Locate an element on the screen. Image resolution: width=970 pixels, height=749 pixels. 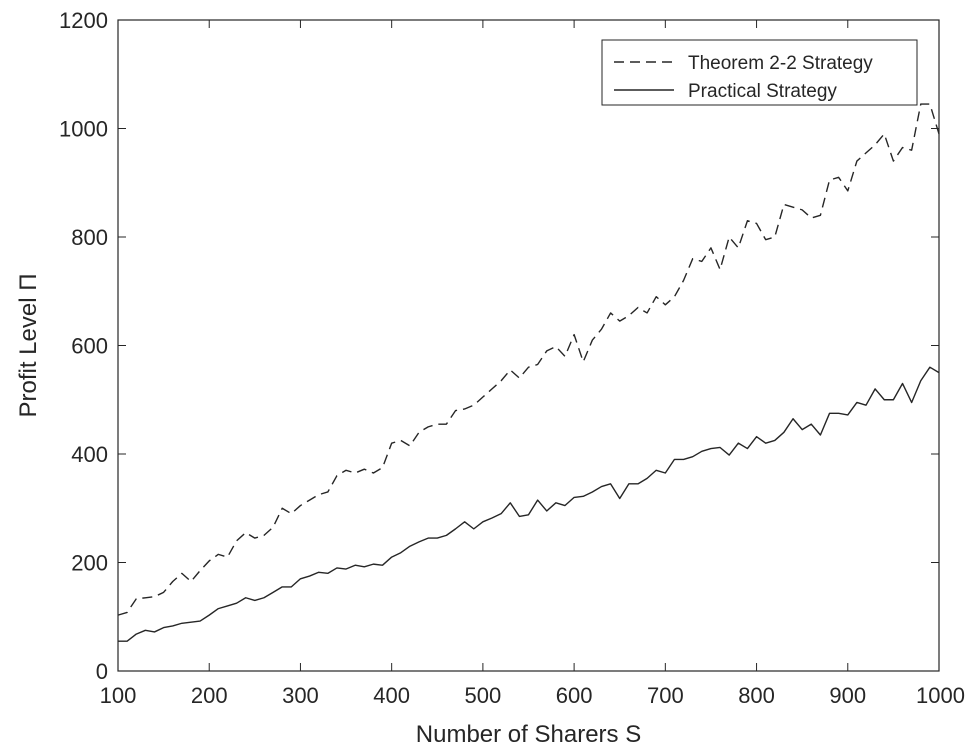
x-tick-label: 600 is located at coordinates (574, 695).